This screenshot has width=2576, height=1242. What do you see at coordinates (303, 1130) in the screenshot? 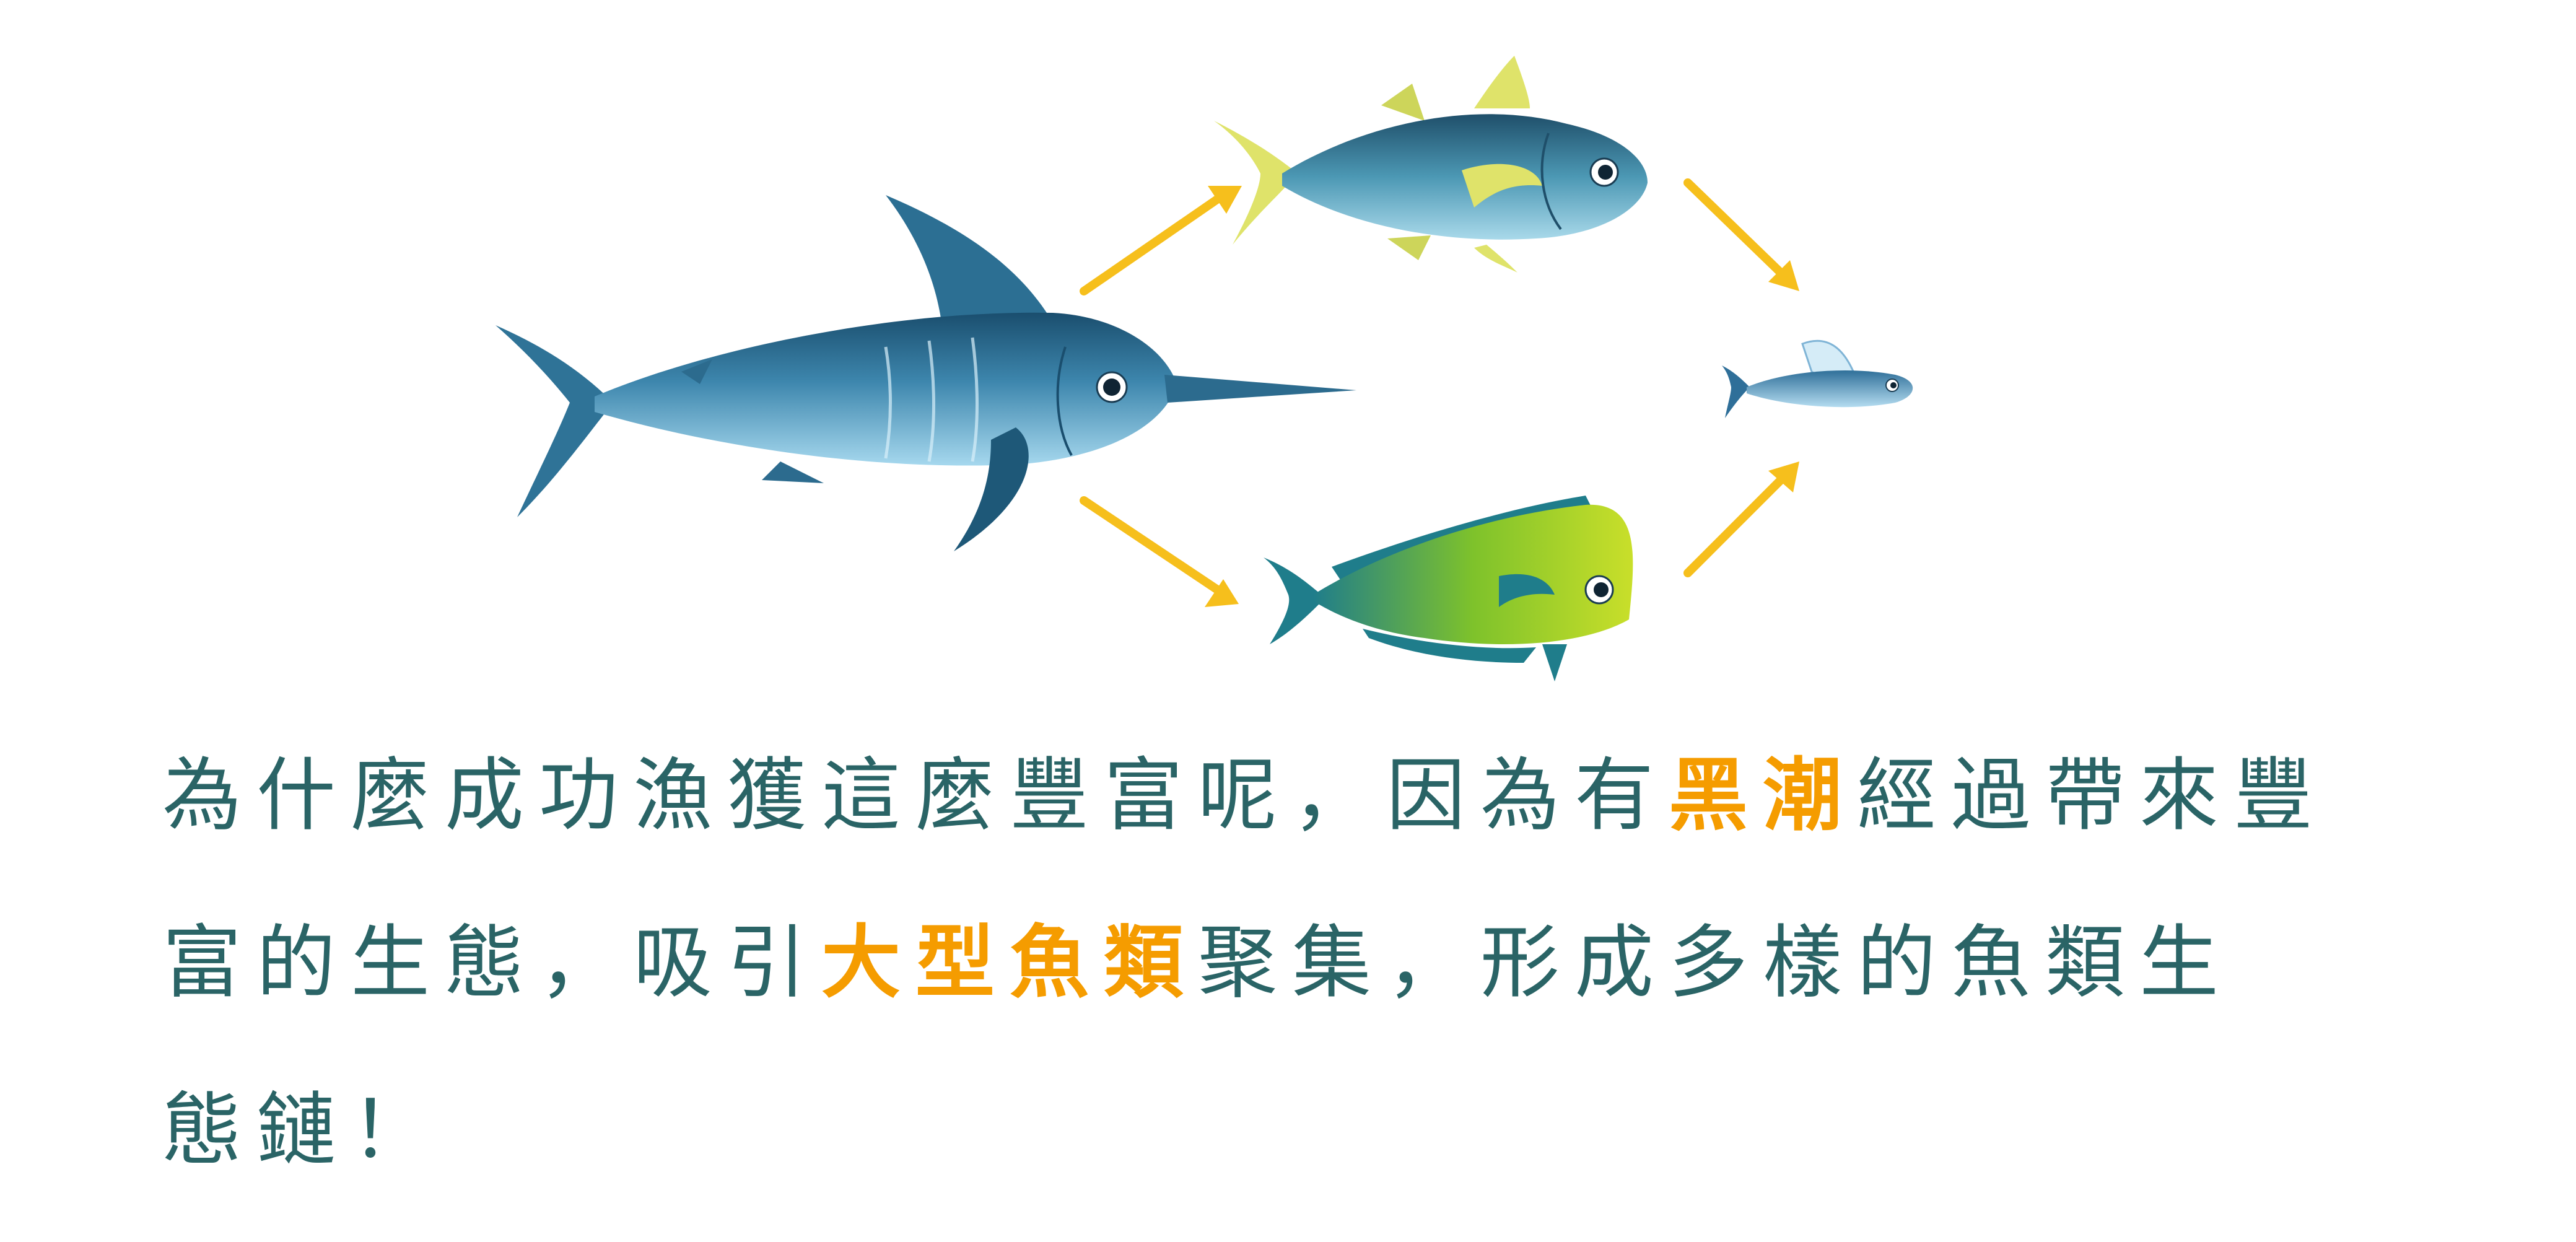
I see `caption-line-3-text: 態鏈！` at bounding box center [303, 1130].